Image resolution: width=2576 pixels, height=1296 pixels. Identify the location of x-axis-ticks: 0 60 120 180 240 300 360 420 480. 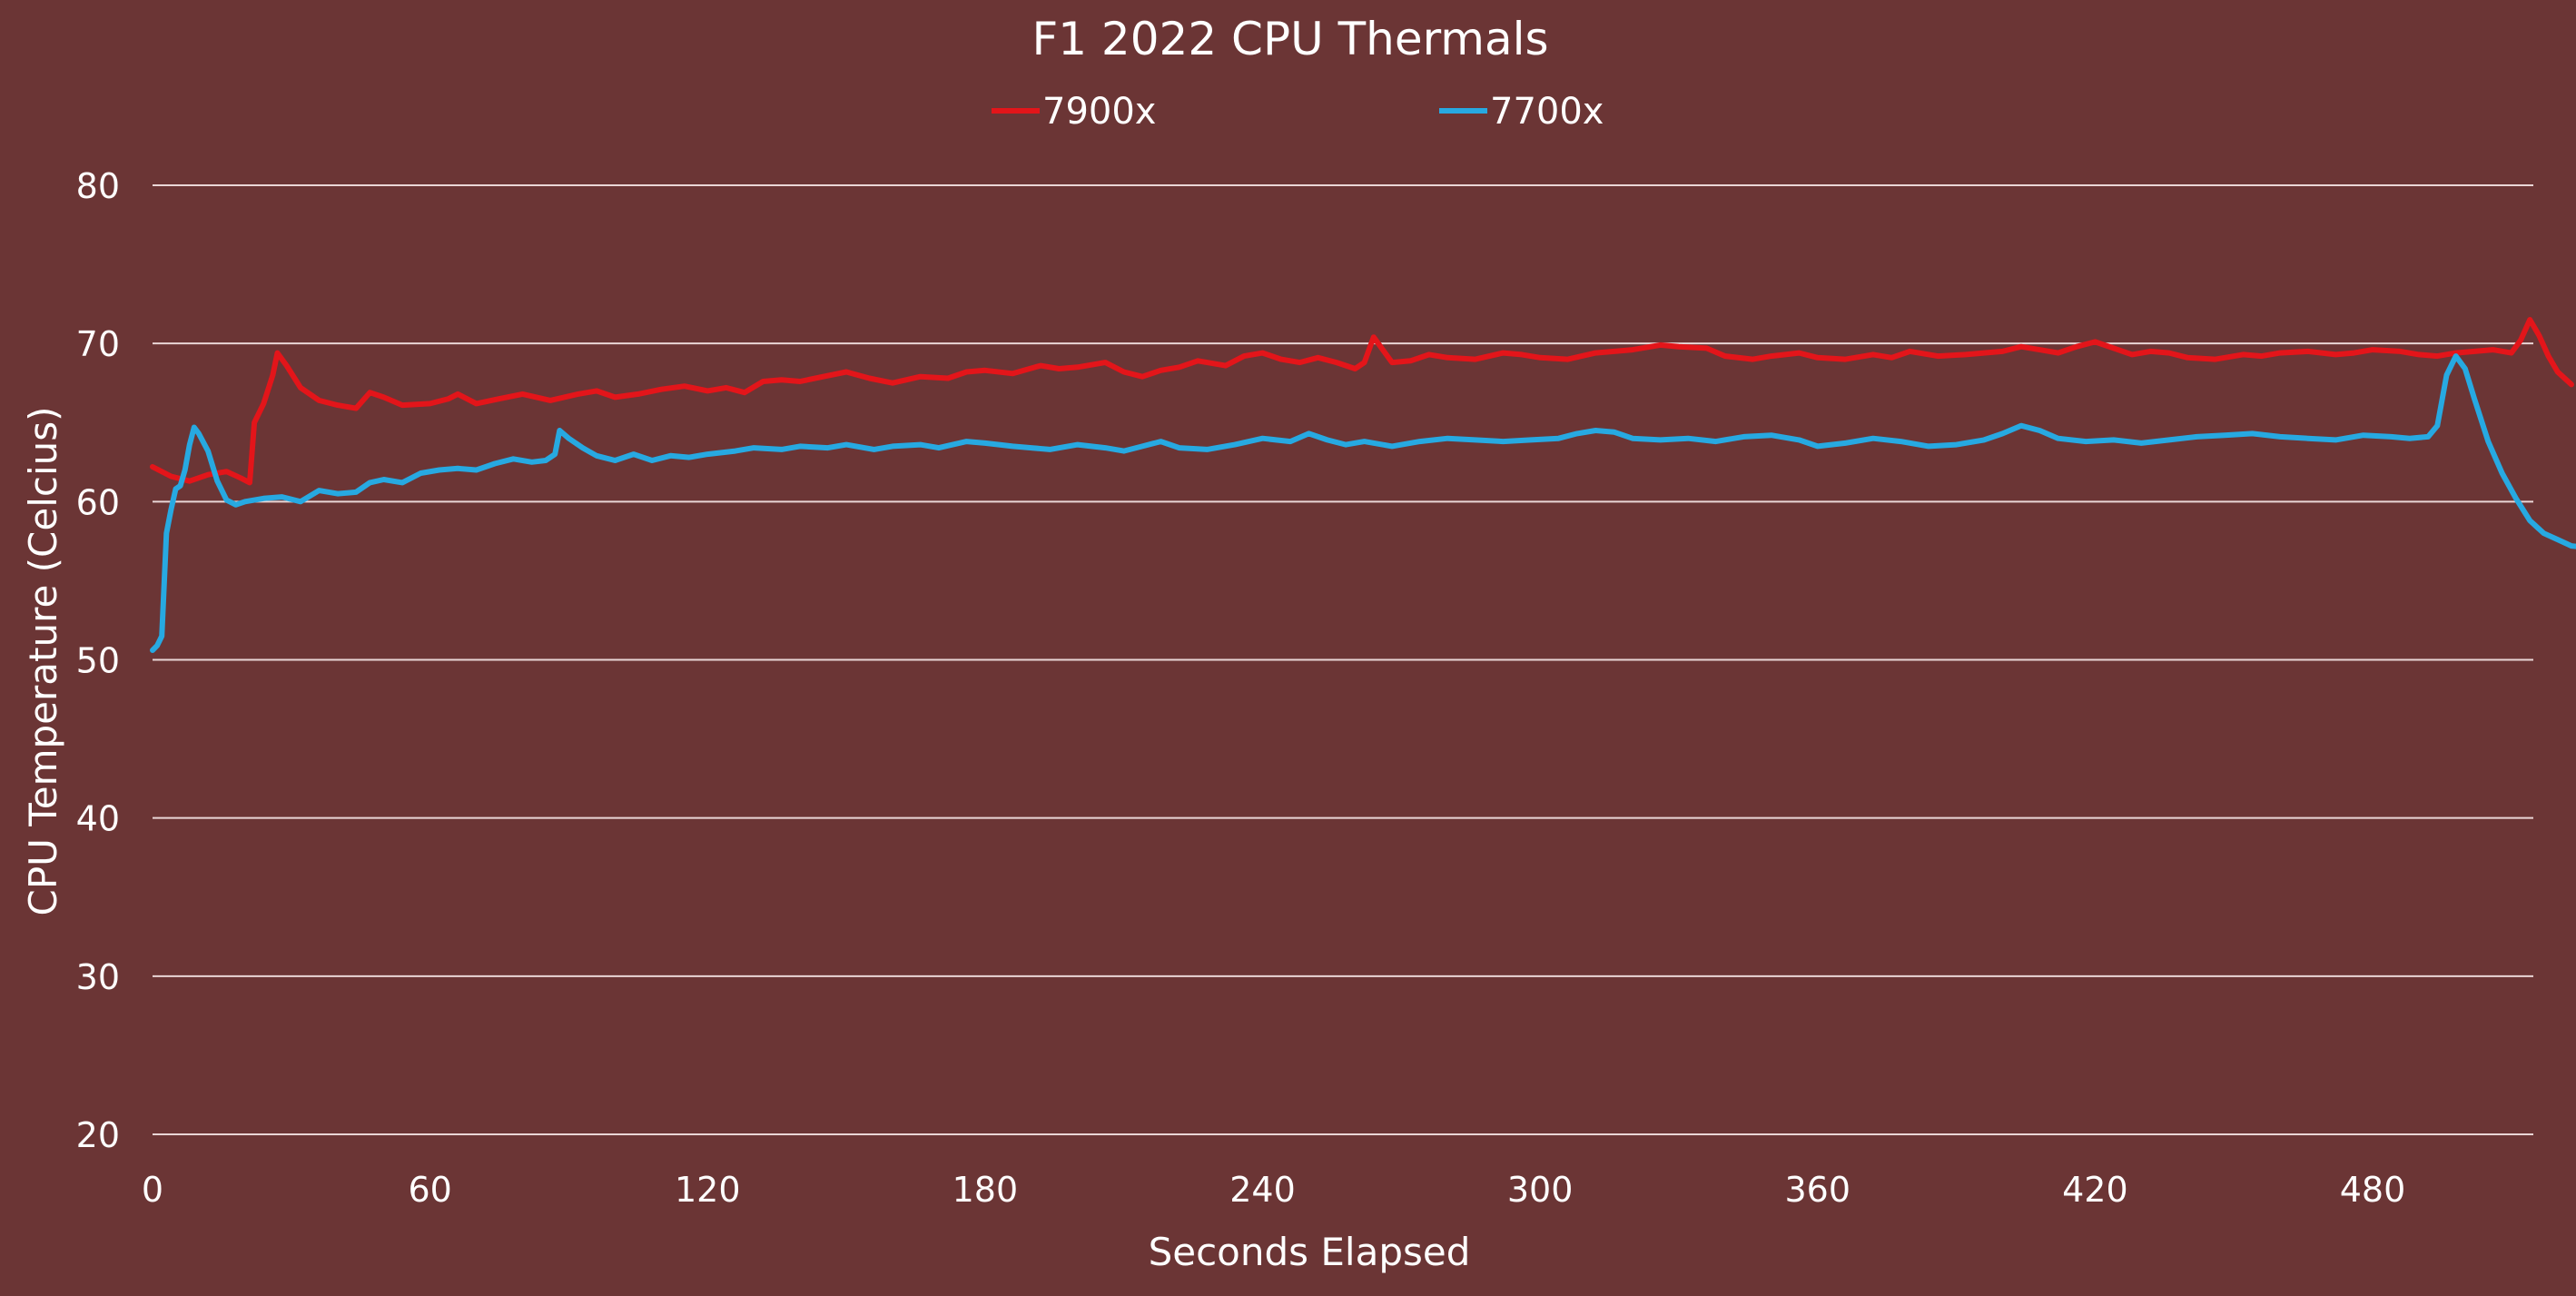
(1273, 1190).